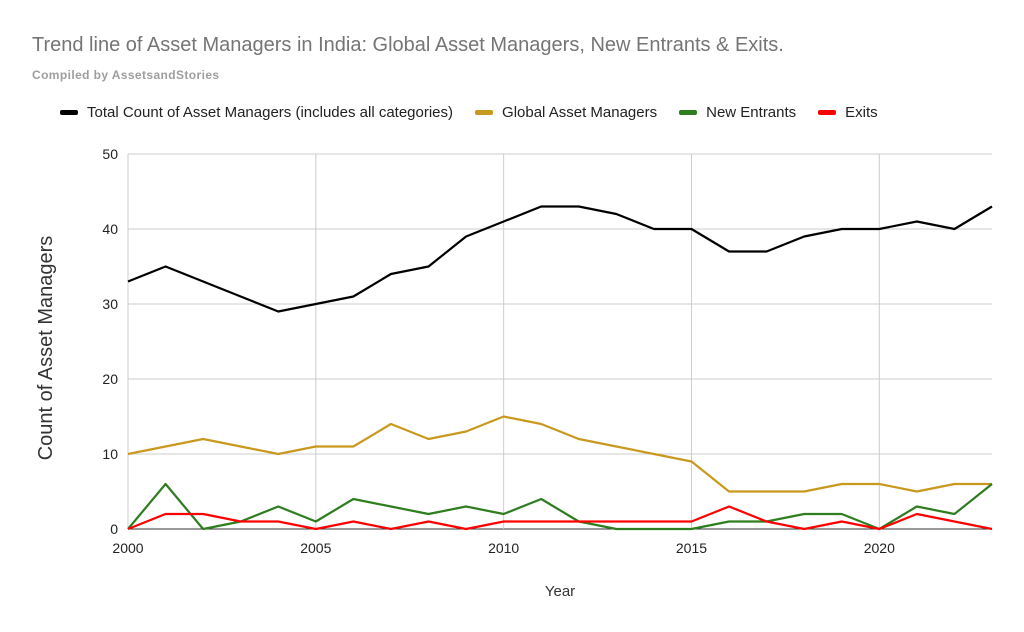 This screenshot has width=1024, height=632. Describe the element at coordinates (110, 379) in the screenshot. I see `y-tick-label: 20` at that location.